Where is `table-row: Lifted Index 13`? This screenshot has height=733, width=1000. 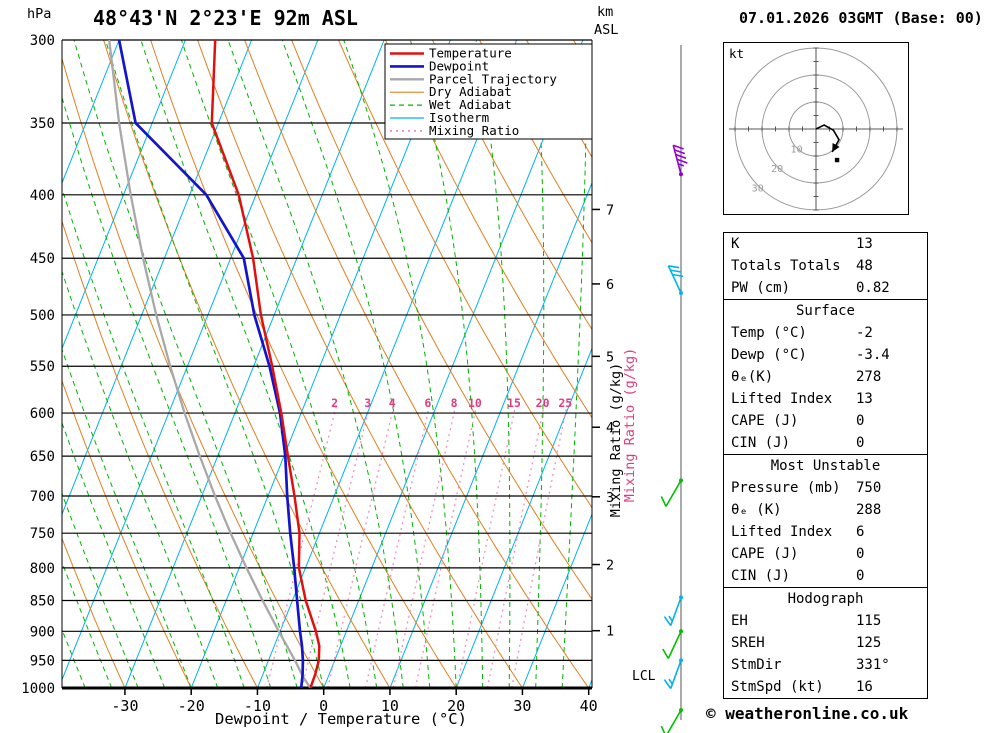
table-row: Lifted Index 13 is located at coordinates (825, 399).